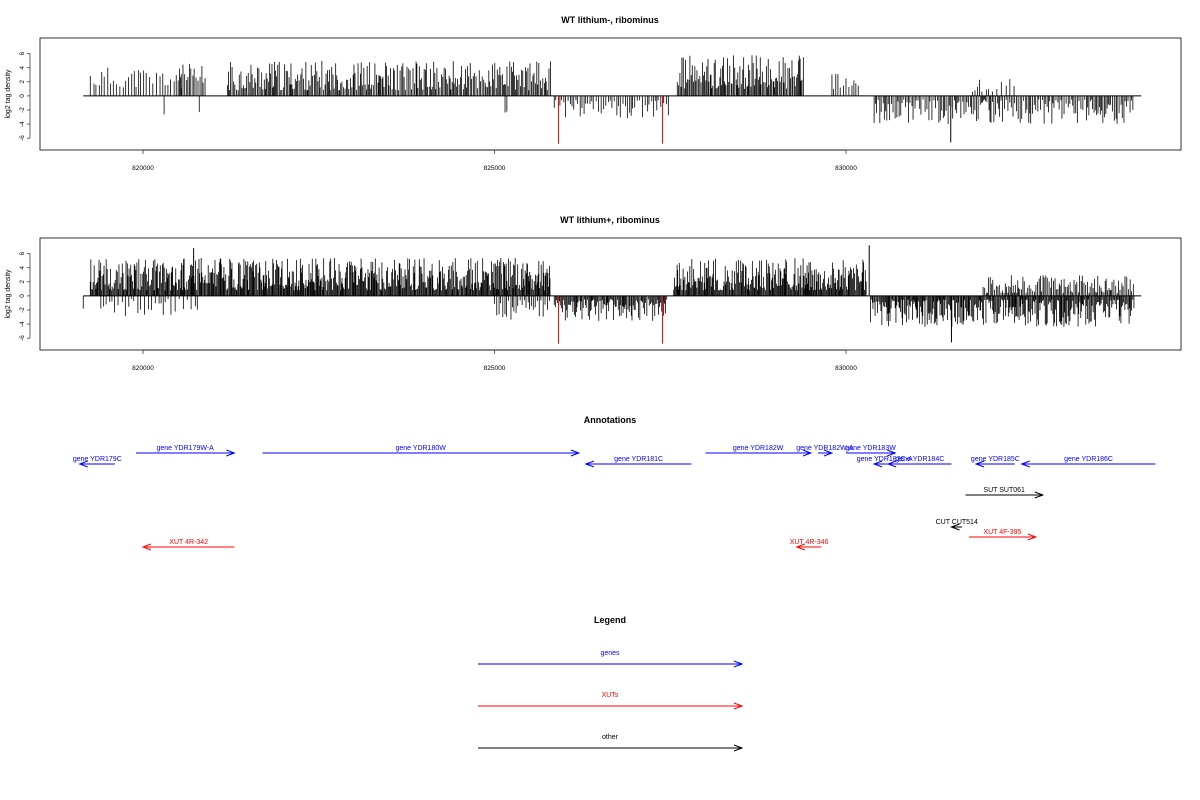 The height and width of the screenshot is (800, 1200). Describe the element at coordinates (494, 360) in the screenshot. I see `plot-2-x-axis: 820000 825000 830000` at that location.